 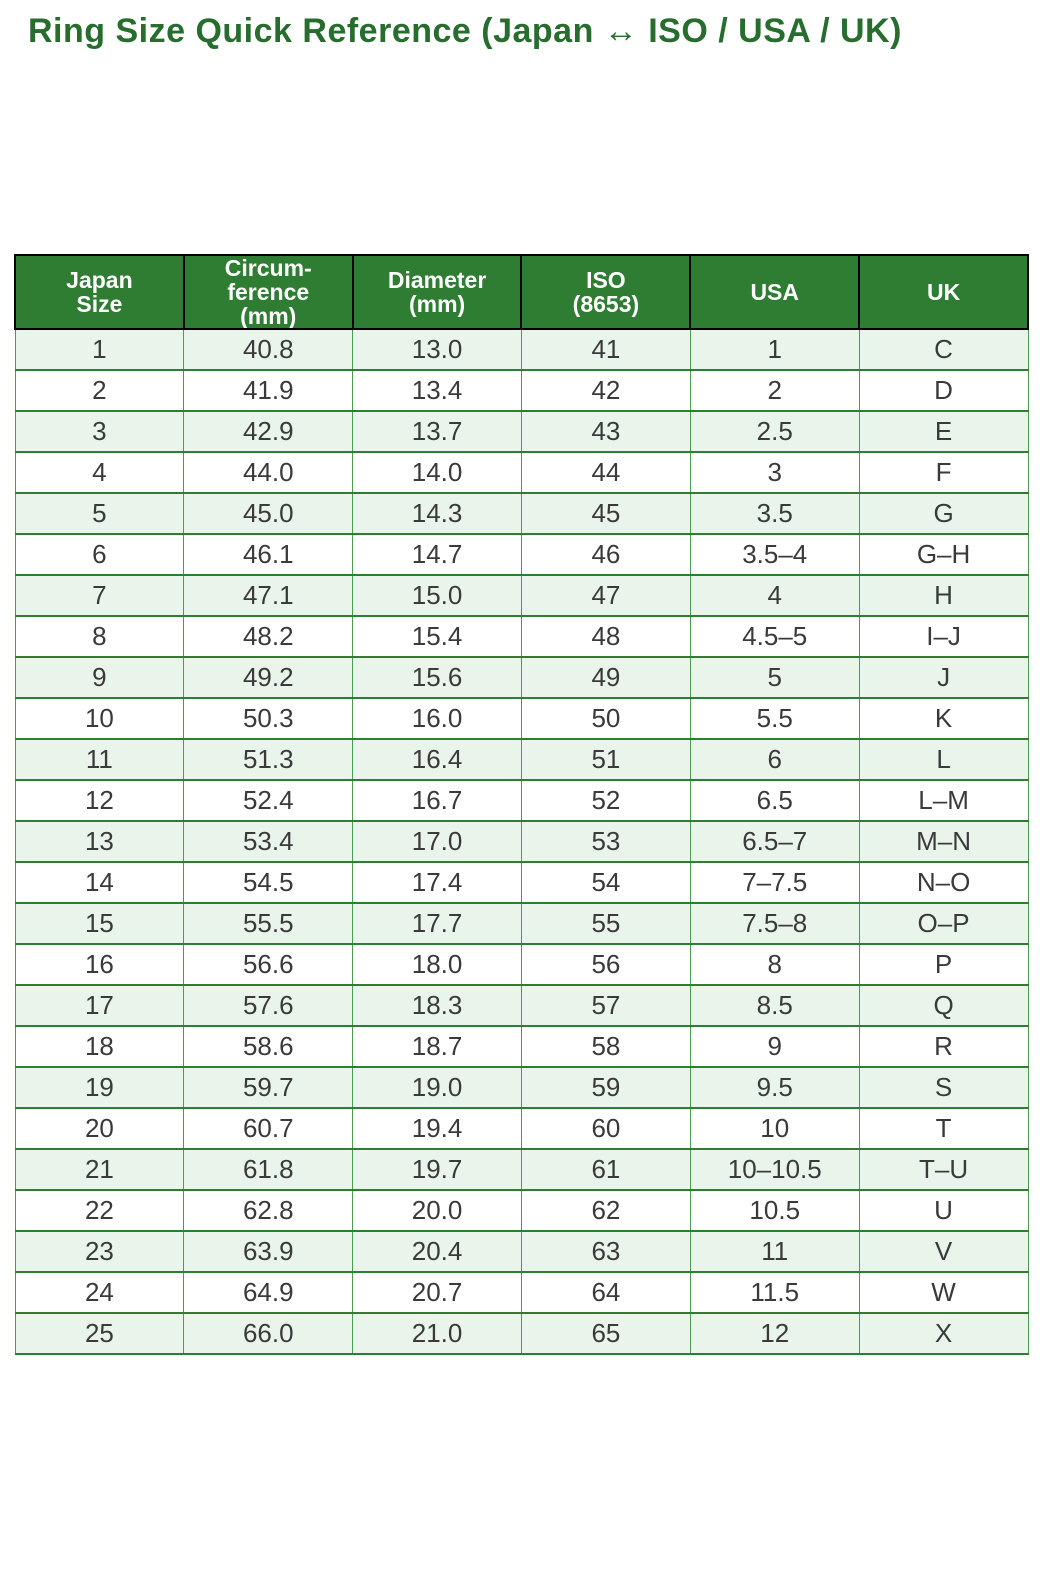 I want to click on cell-iso-8653: 60, so click(x=605, y=1129).